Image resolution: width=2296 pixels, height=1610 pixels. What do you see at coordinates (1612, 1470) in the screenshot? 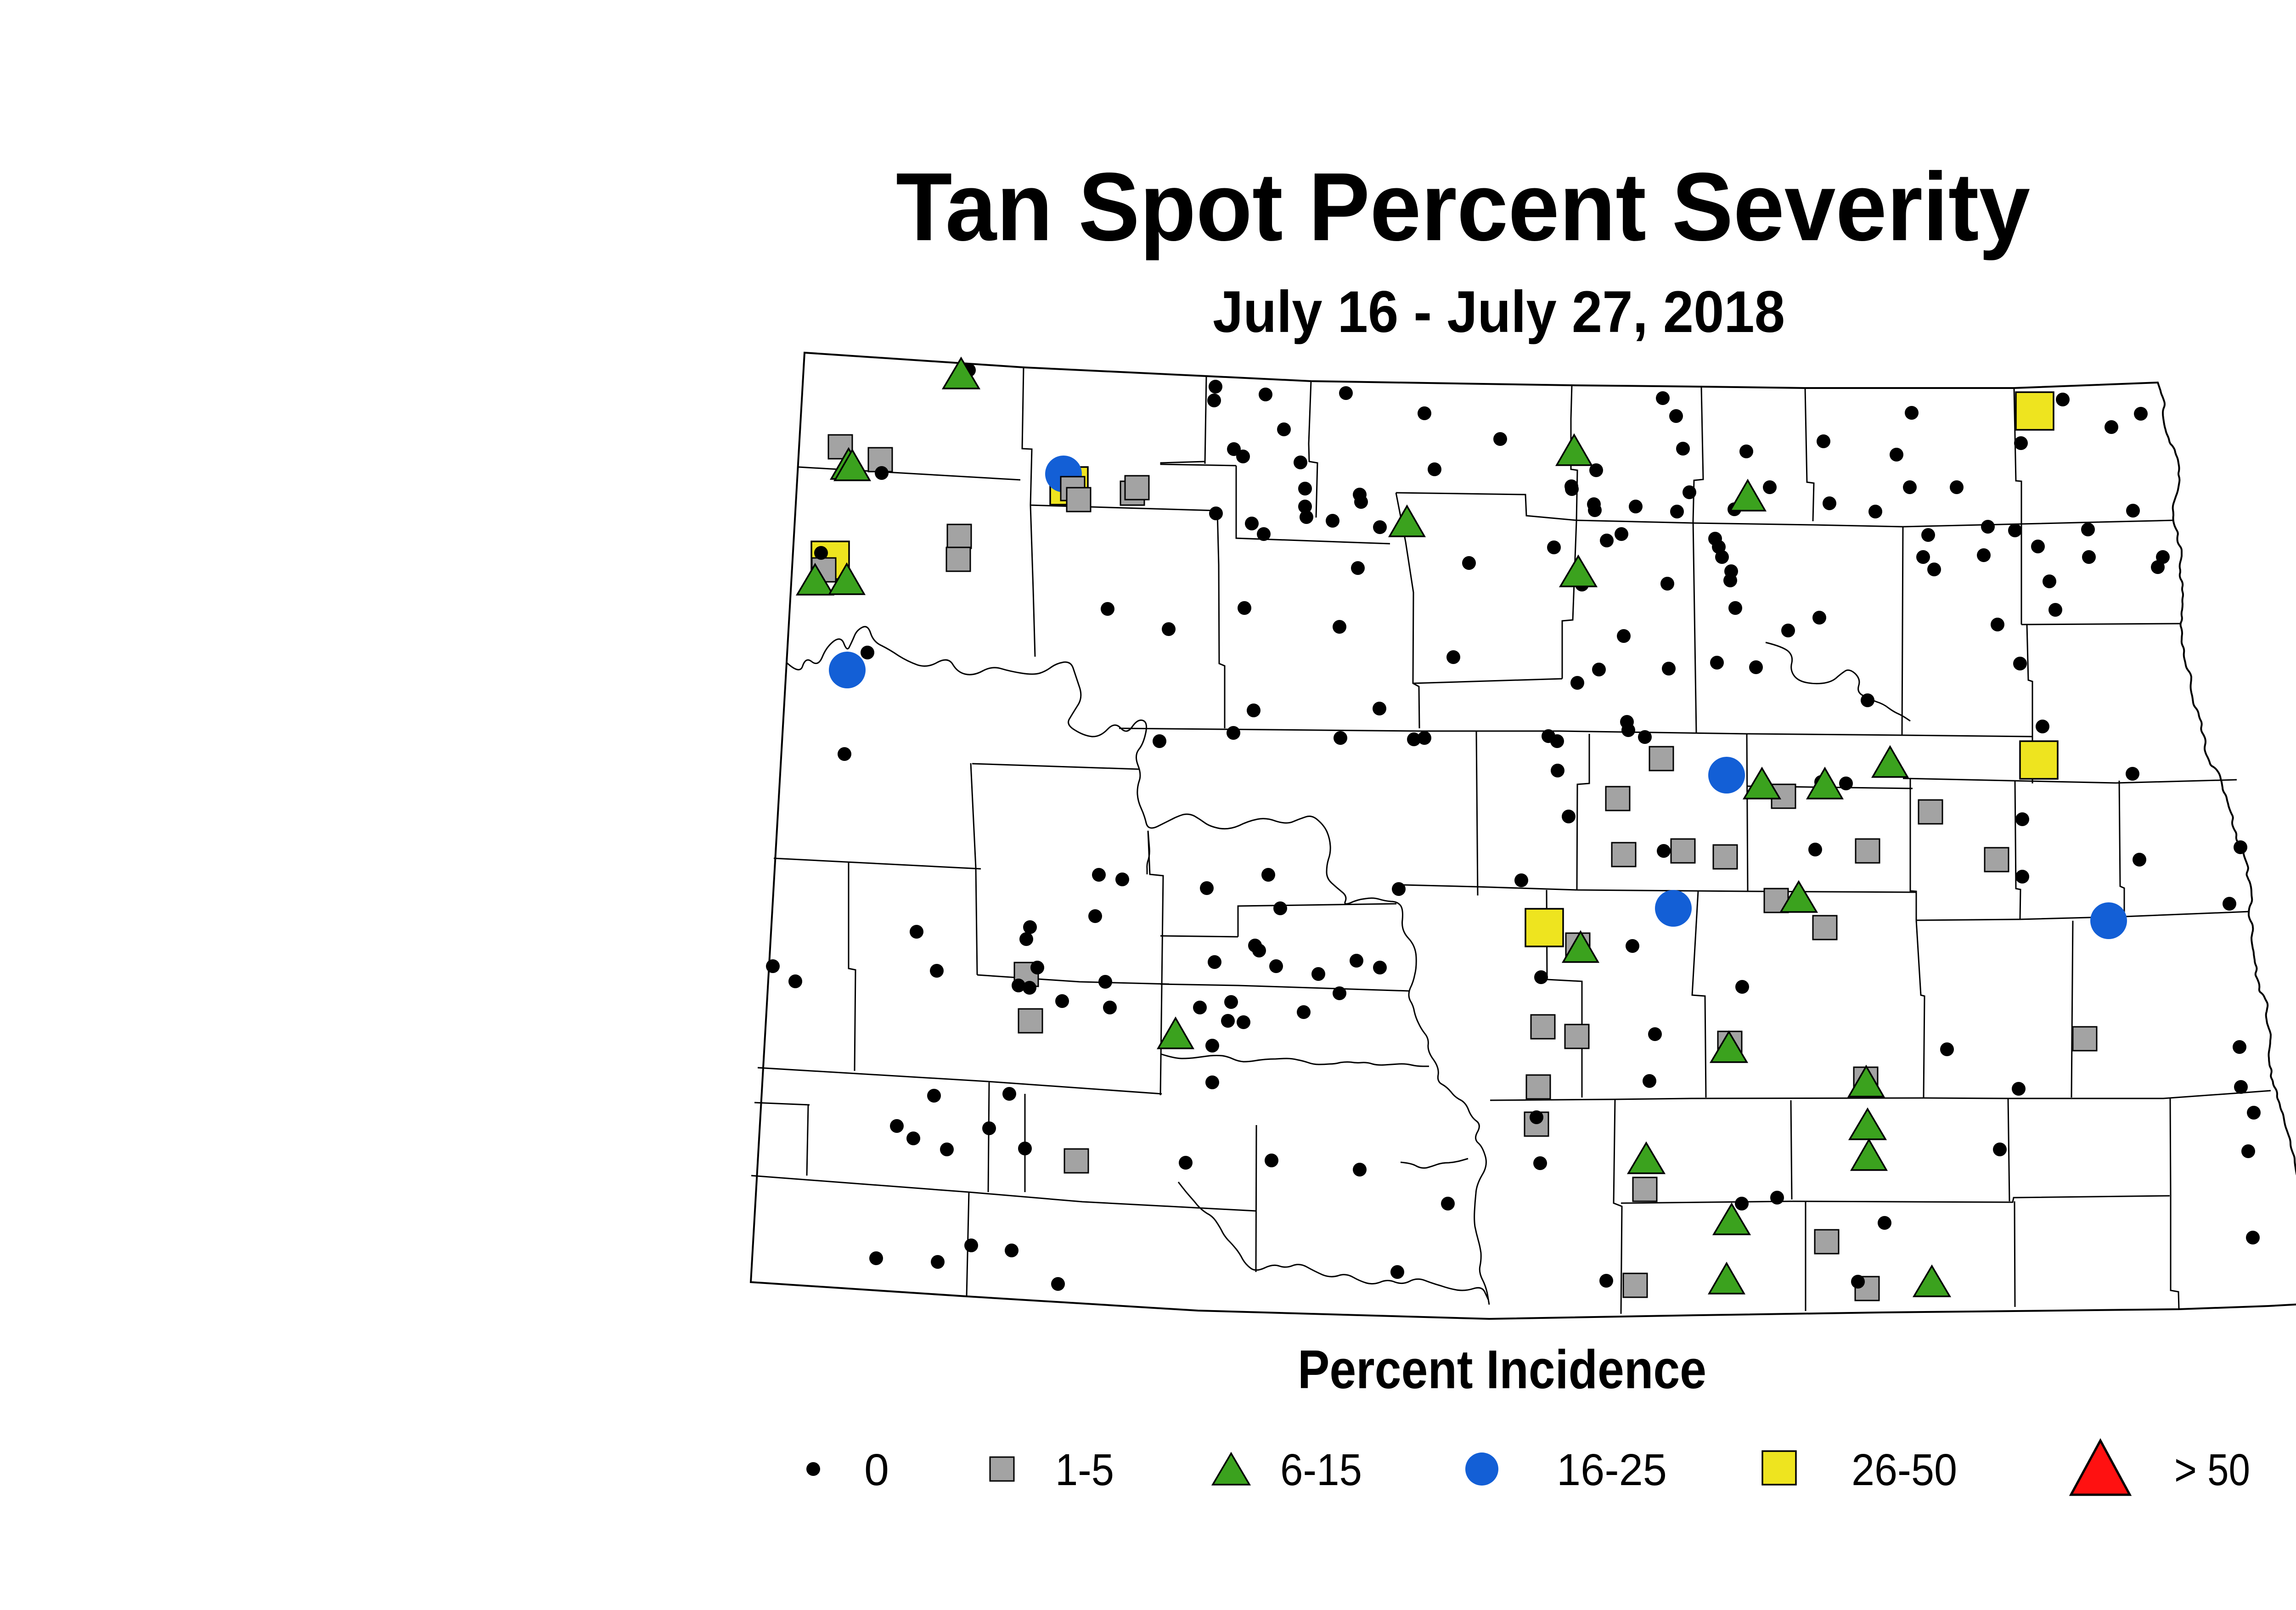
I see `svg-text: 16-25` at bounding box center [1612, 1470].